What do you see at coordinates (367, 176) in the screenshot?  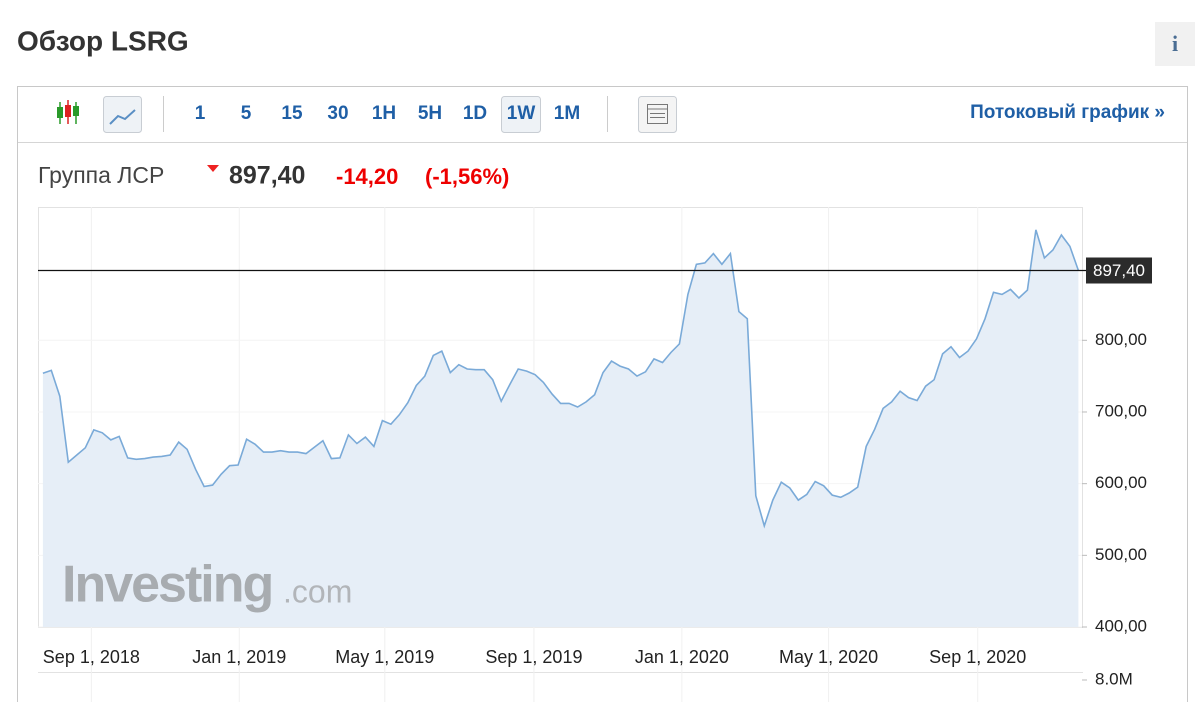 I see `quote-change: -14,20` at bounding box center [367, 176].